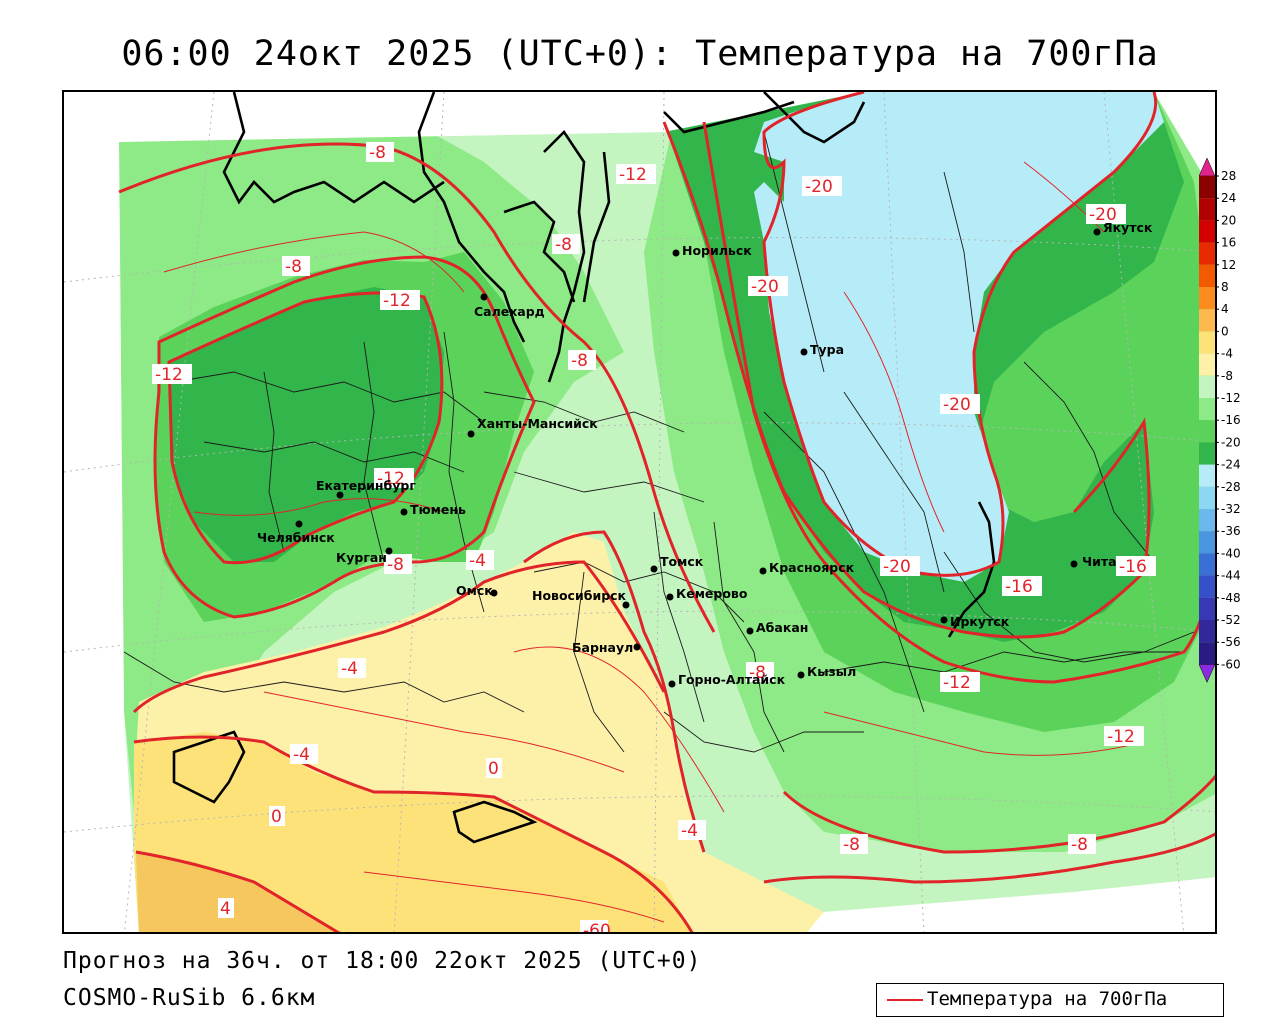 The image size is (1280, 1024). Describe the element at coordinates (1231, 598) in the screenshot. I see `colorbar-tick-label: -48` at that location.